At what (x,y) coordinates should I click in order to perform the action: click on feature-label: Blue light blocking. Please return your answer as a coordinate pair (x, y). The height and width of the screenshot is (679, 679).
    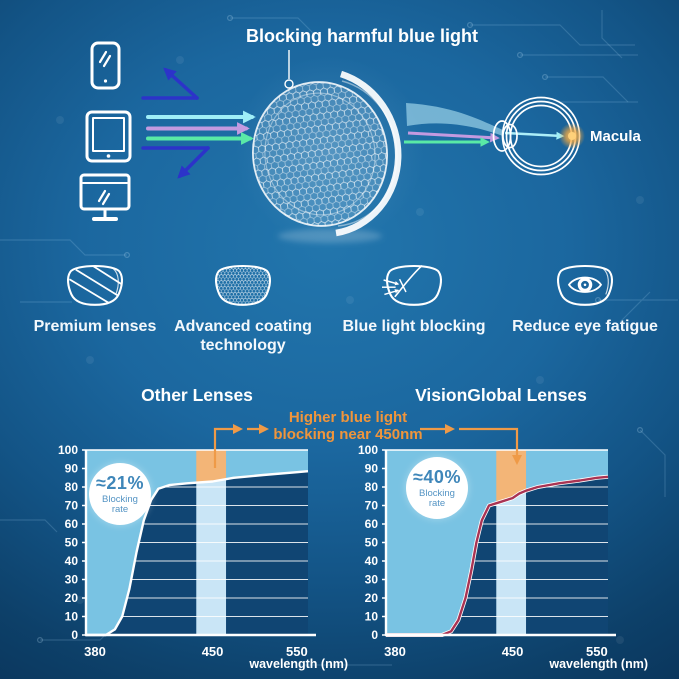
    Looking at the image, I should click on (414, 326).